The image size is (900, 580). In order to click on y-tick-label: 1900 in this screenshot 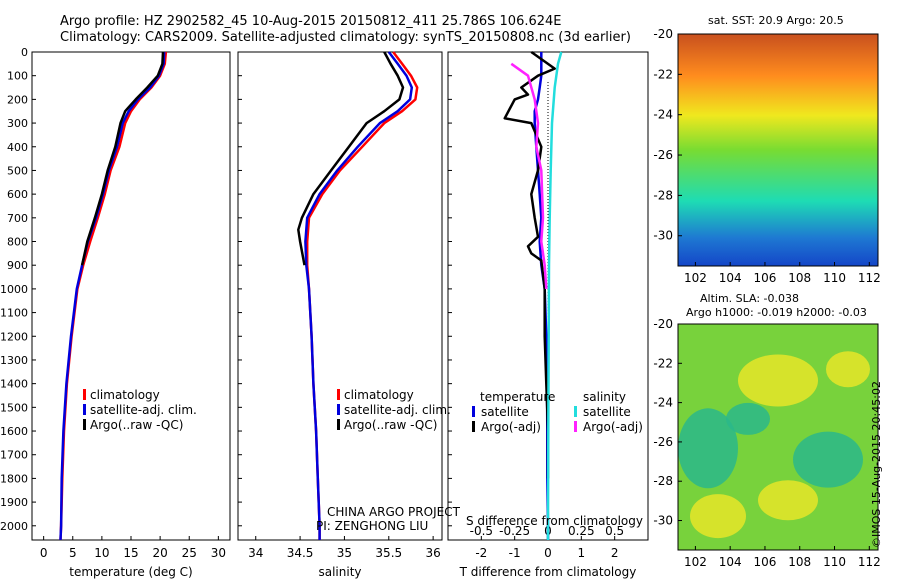, I will do `click(14, 502)`.